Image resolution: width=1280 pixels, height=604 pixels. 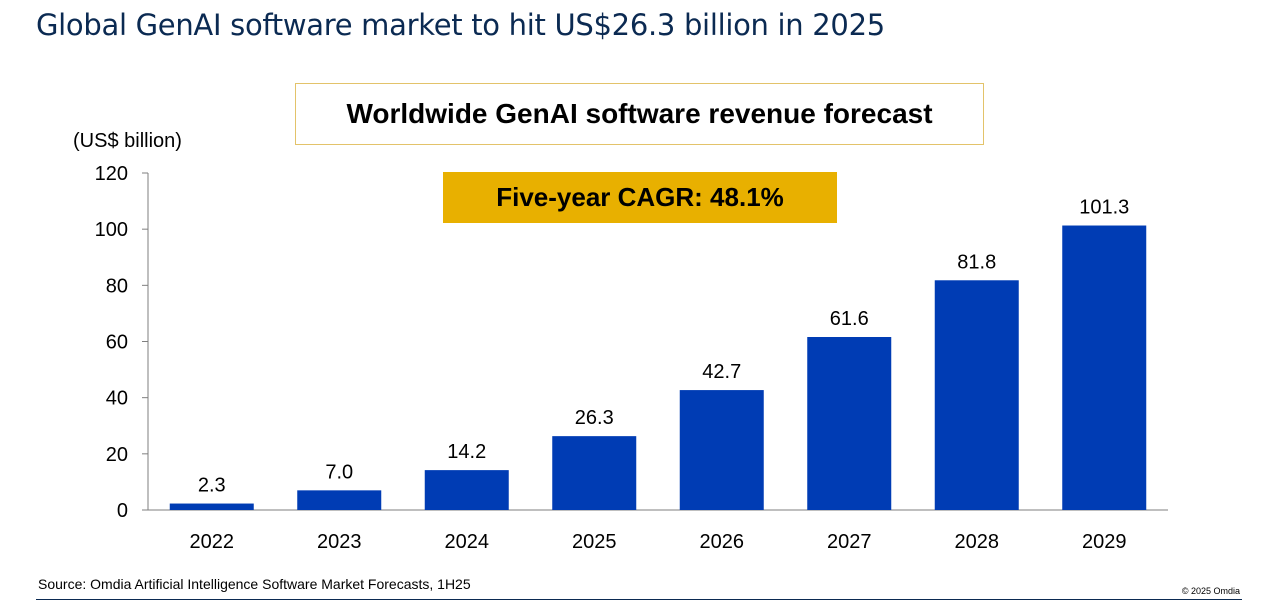 What do you see at coordinates (849, 542) in the screenshot?
I see `x-tick-label-2027: 2027` at bounding box center [849, 542].